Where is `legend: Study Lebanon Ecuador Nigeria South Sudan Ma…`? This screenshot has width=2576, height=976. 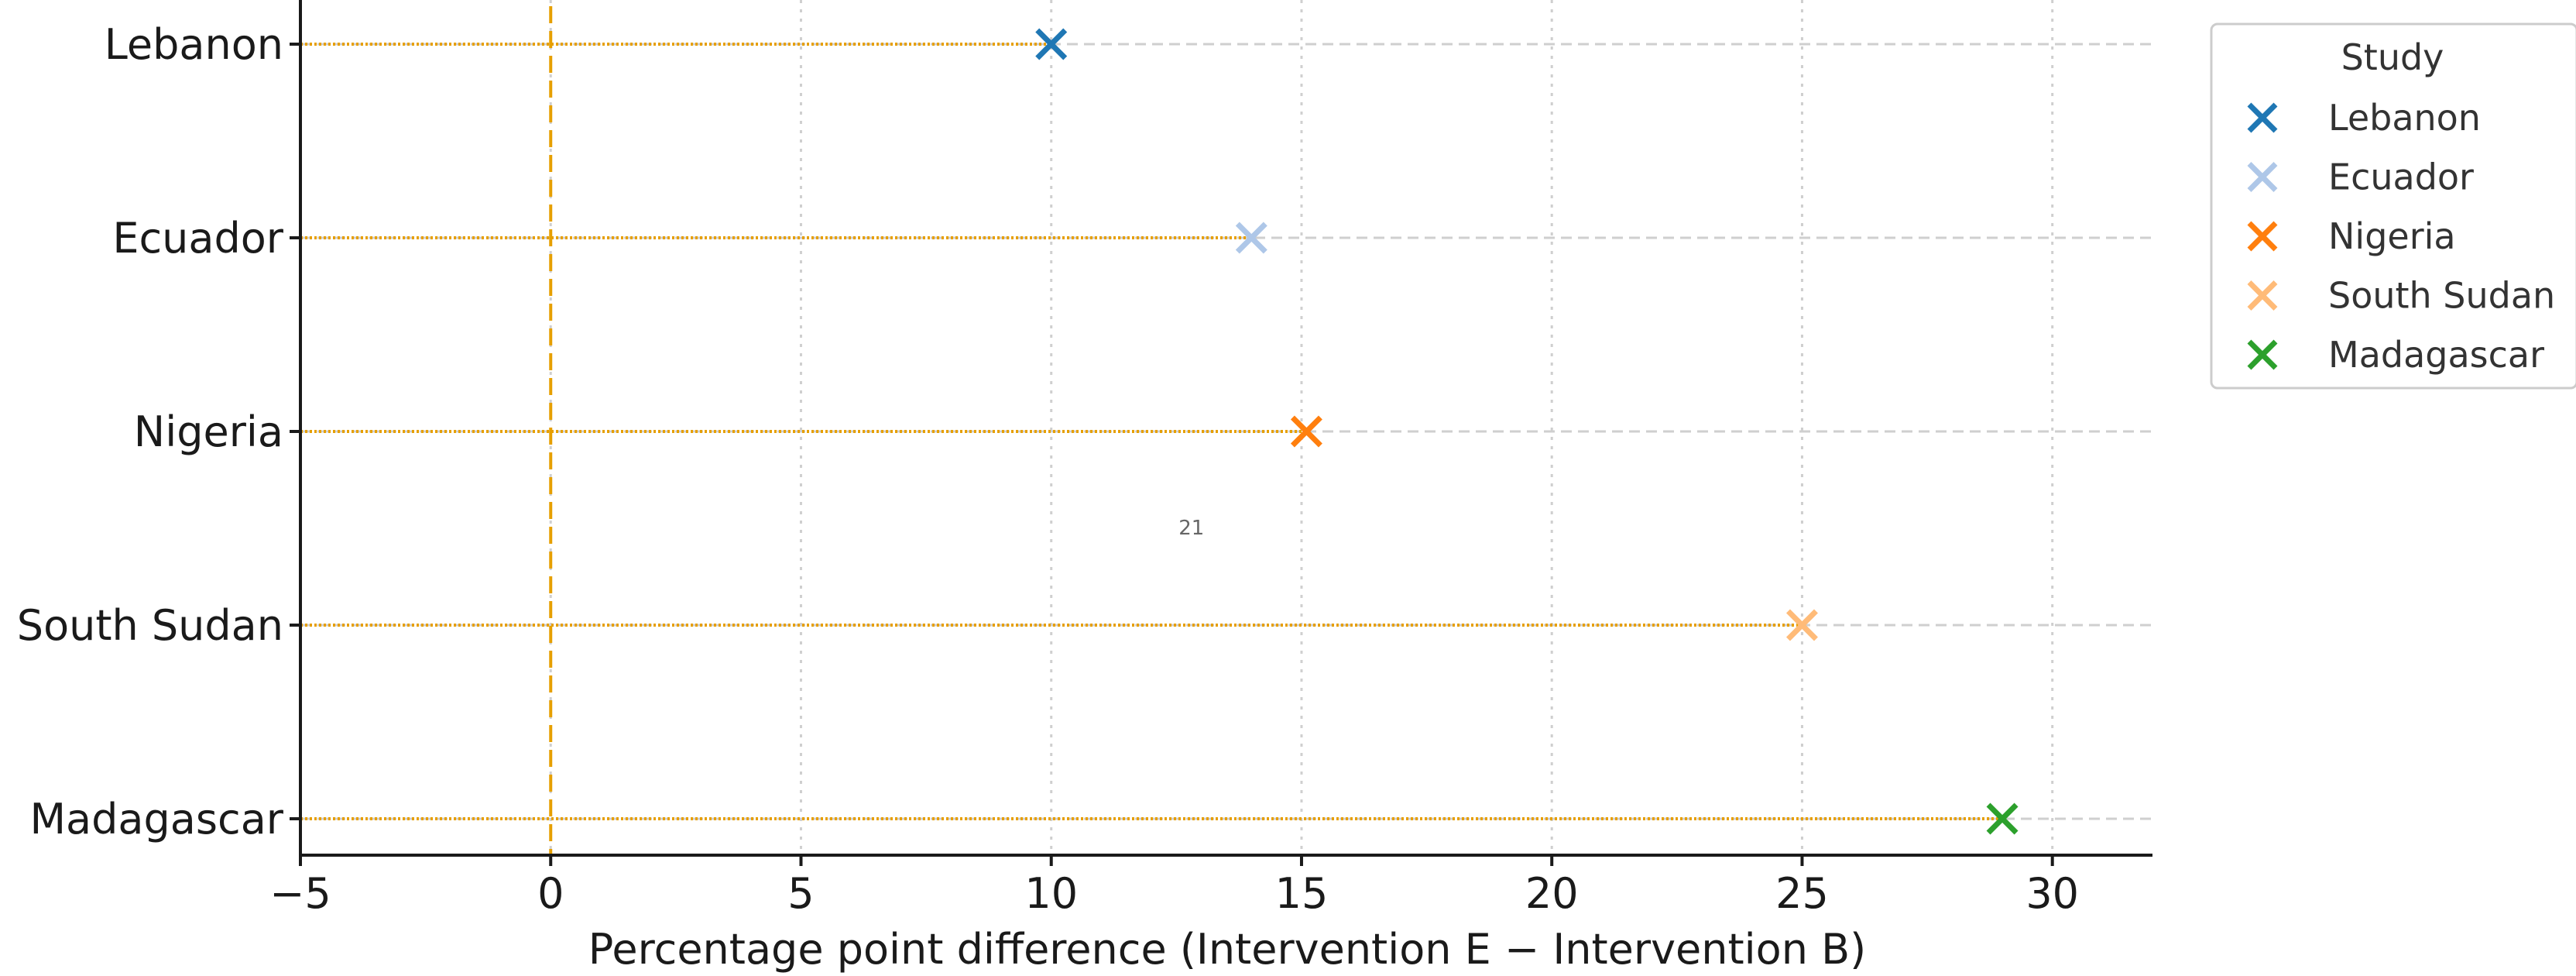 legend: Study Lebanon Ecuador Nigeria South Sudan Ma… is located at coordinates (2393, 206).